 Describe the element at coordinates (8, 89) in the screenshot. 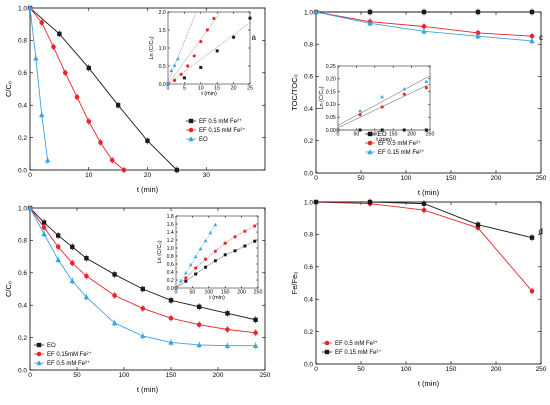

I see `y-axis-label: C/C₀` at that location.